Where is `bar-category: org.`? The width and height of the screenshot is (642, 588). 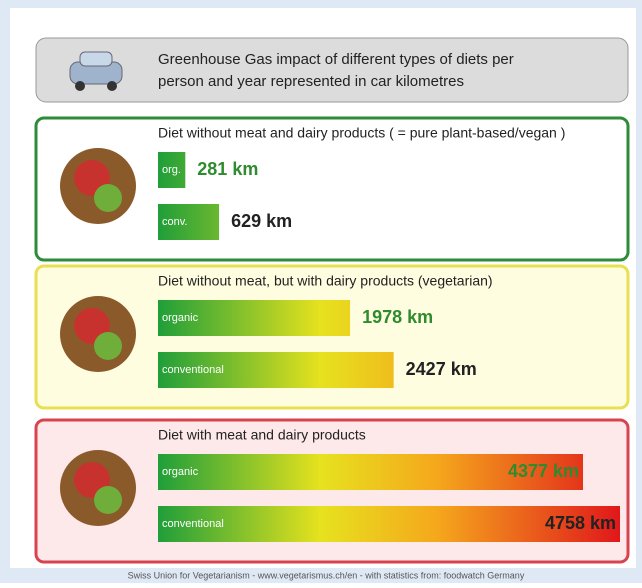
bar-category: org. is located at coordinates (171, 170).